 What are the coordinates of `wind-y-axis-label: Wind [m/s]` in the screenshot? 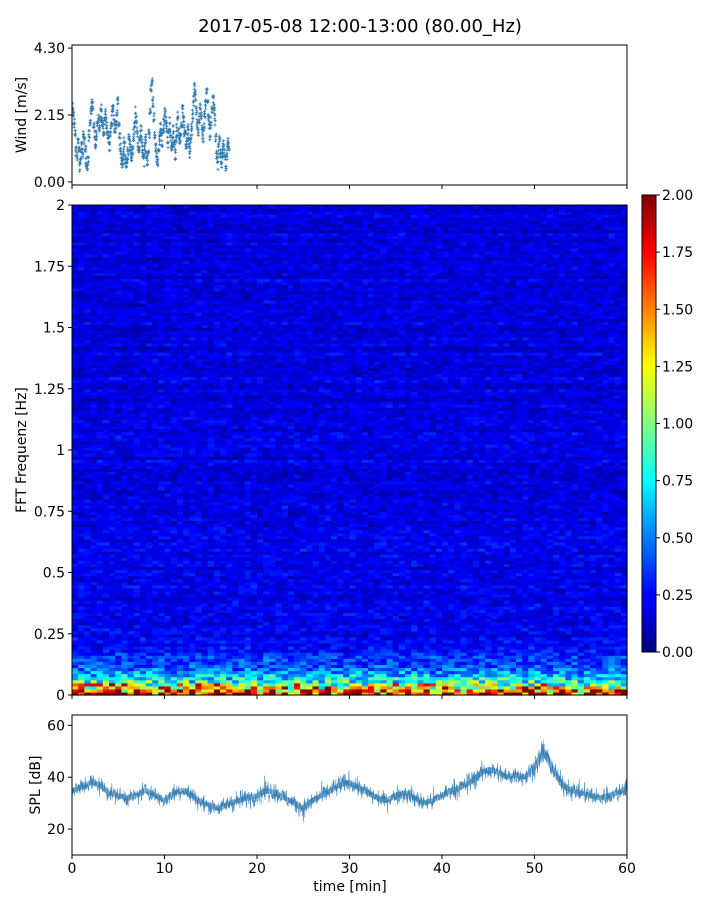 It's located at (22, 115).